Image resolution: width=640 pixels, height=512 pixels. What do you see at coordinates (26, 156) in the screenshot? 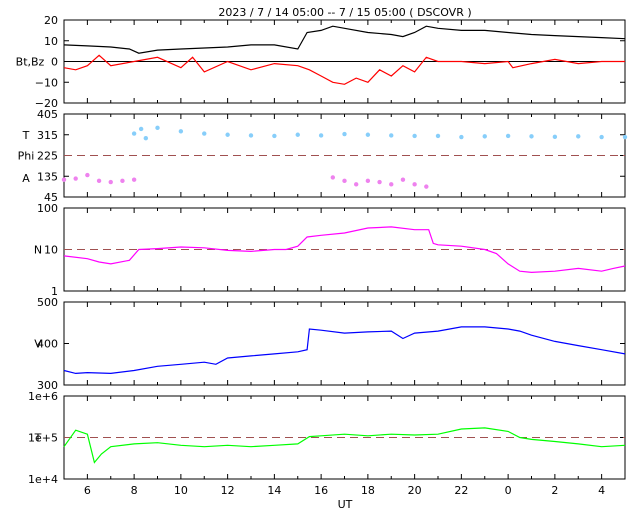
I see `y-axis-label-mid: Phi` at bounding box center [26, 156].